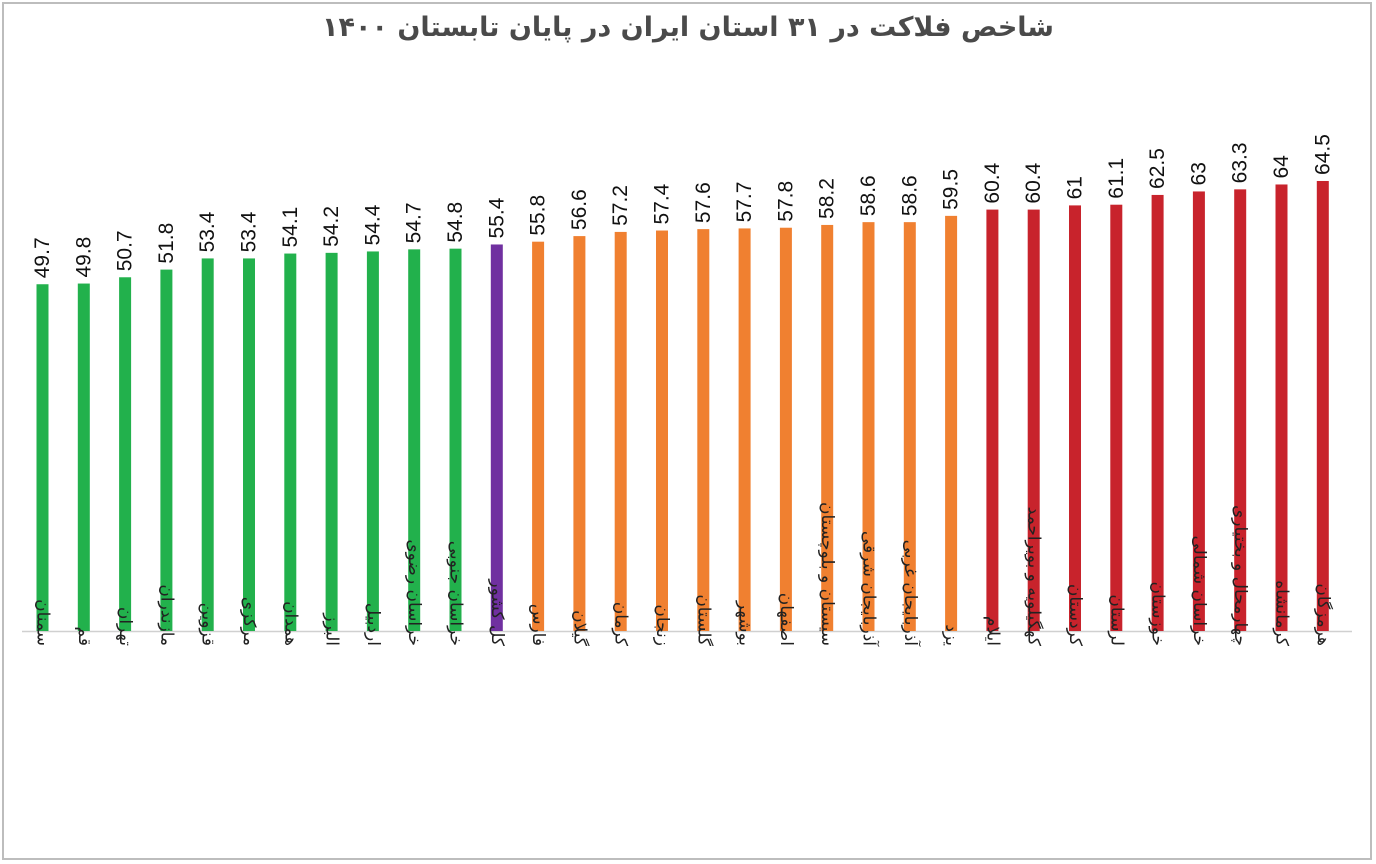 The image size is (1376, 864). What do you see at coordinates (249, 621) in the screenshot?
I see `category-label: مرکزی` at bounding box center [249, 621].